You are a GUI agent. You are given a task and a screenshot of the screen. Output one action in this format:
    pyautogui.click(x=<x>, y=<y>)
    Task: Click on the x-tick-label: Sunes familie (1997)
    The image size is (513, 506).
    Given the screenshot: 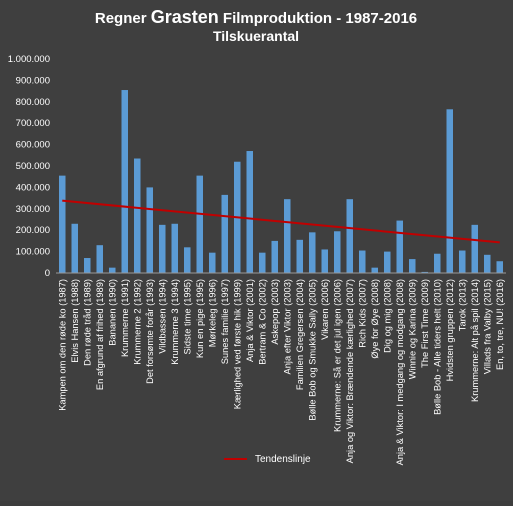 What is the action you would take?
    pyautogui.click(x=225, y=321)
    